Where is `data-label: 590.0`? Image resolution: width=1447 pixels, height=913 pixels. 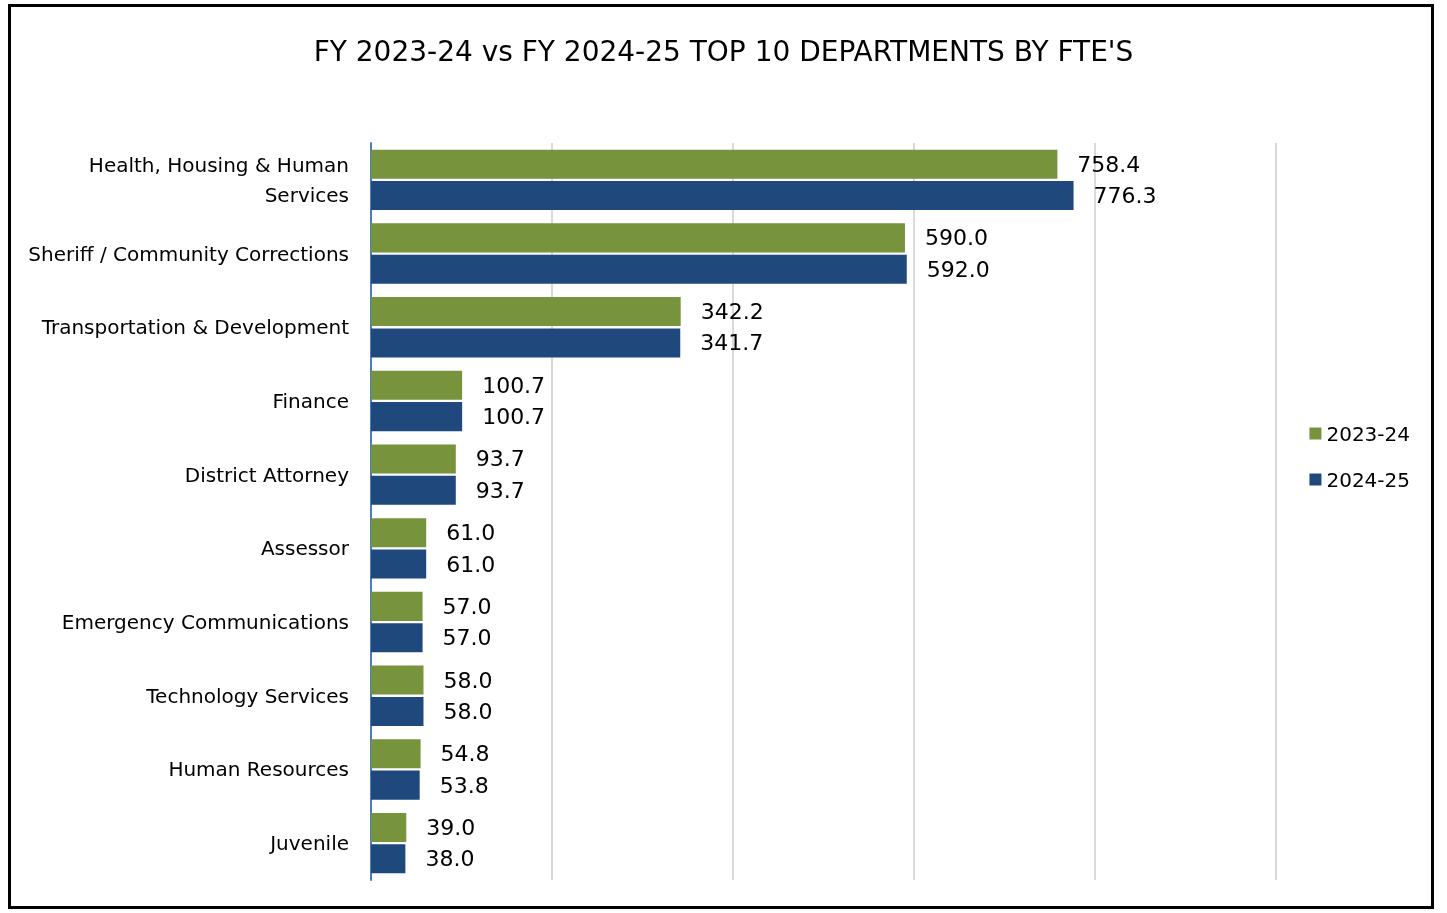 data-label: 590.0 is located at coordinates (956, 238).